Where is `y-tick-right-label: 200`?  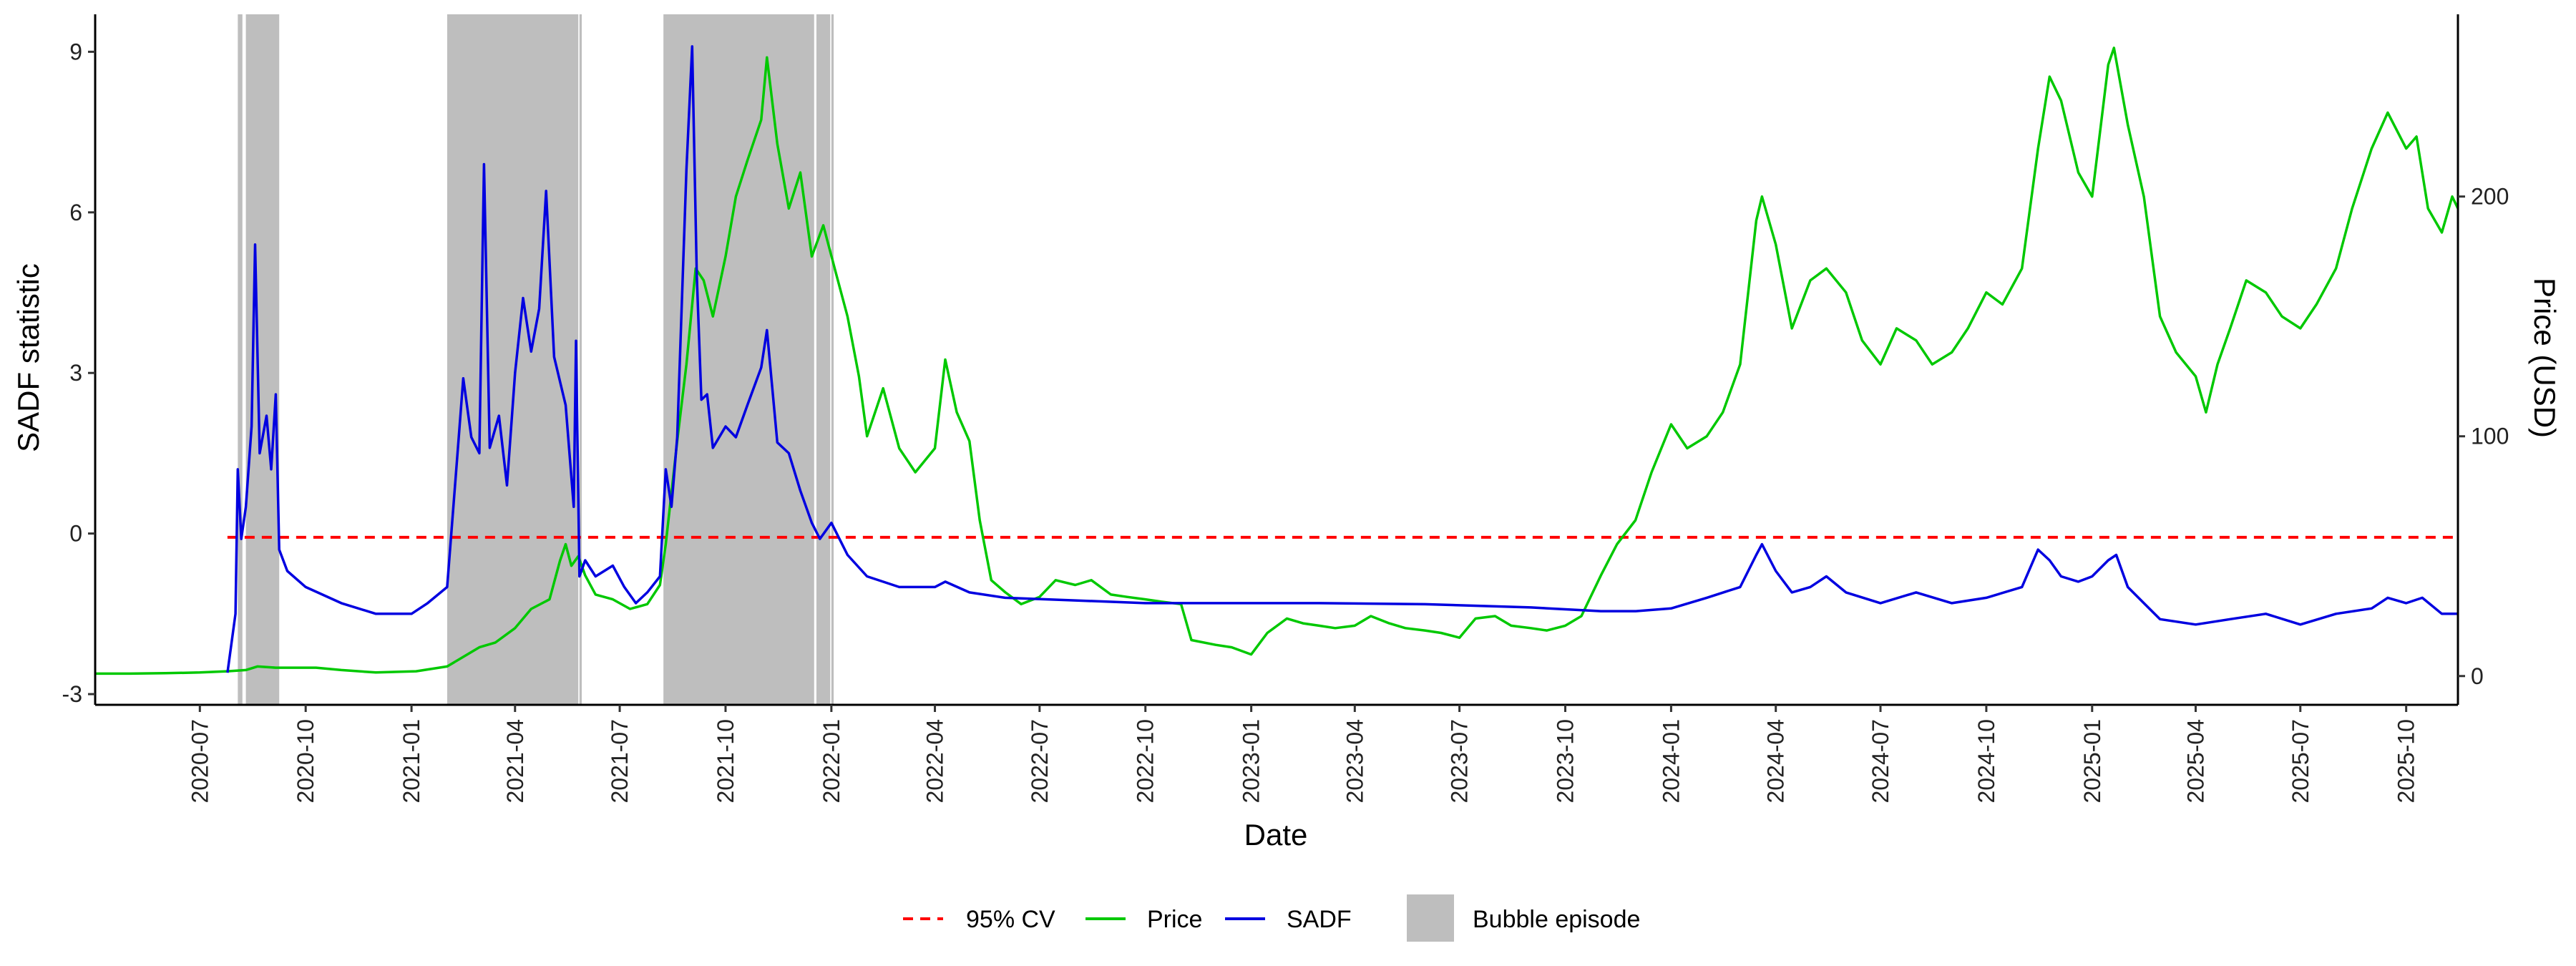 y-tick-right-label: 200 is located at coordinates (2490, 197).